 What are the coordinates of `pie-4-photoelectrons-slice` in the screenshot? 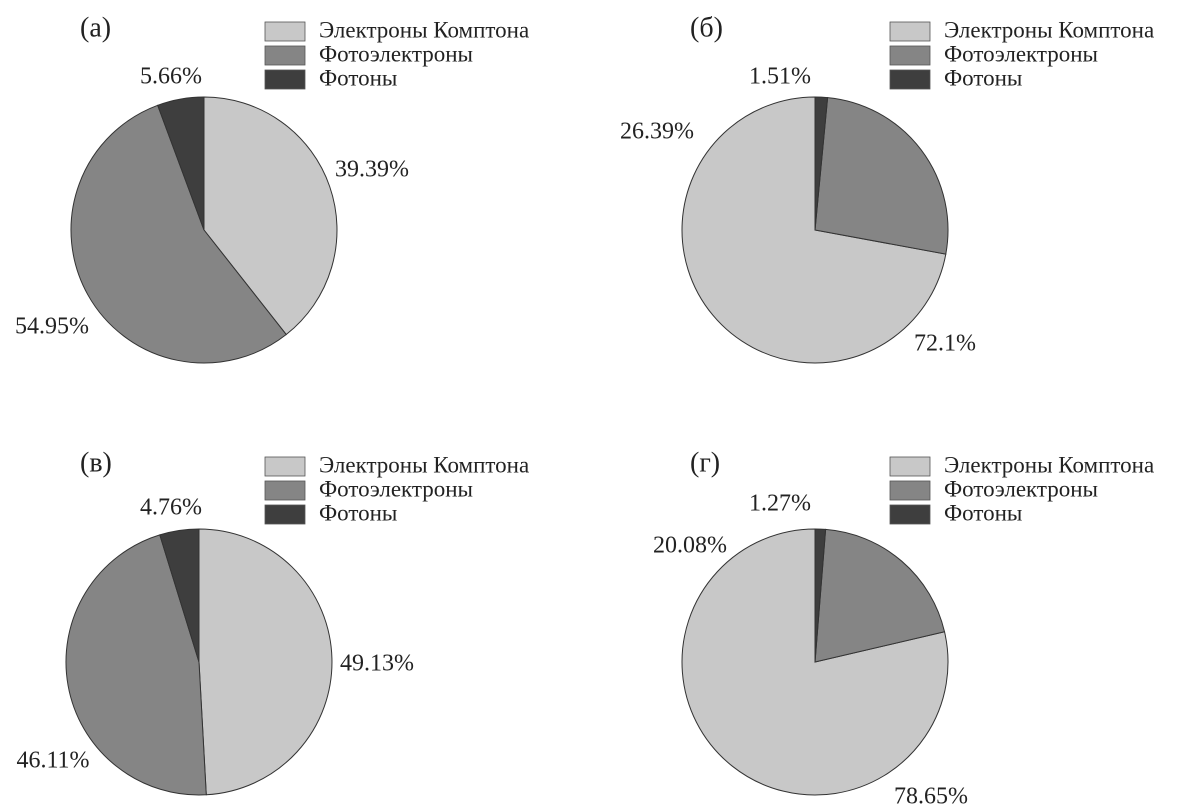 It's located at (880, 595).